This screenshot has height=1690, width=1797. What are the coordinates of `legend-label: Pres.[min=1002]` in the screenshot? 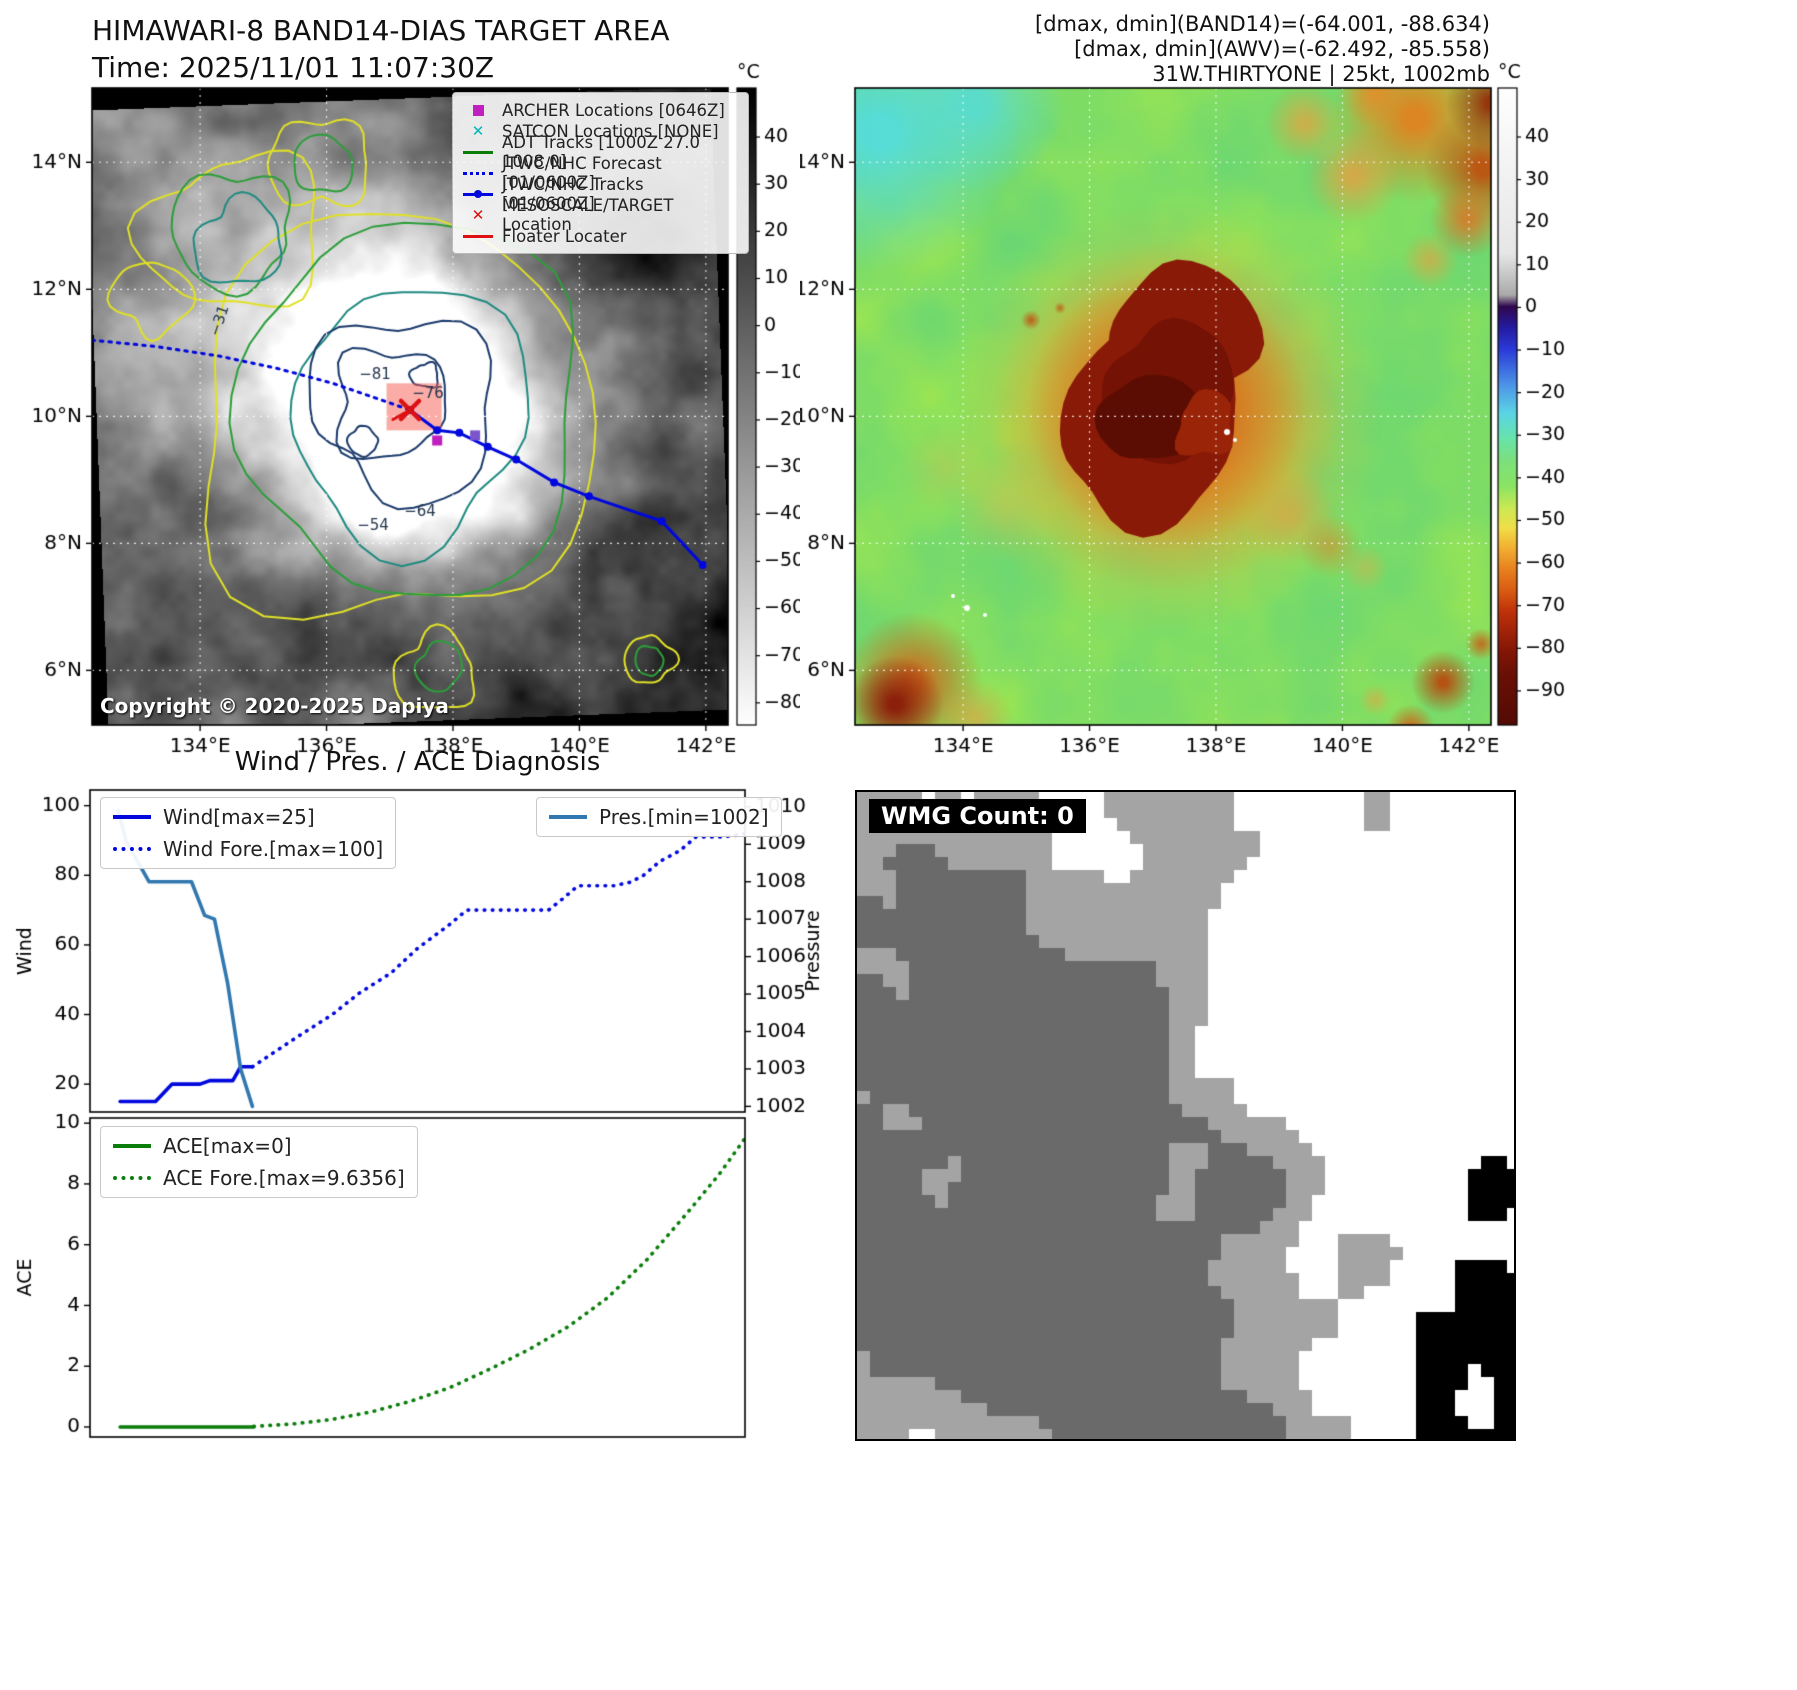 It's located at (684, 817).